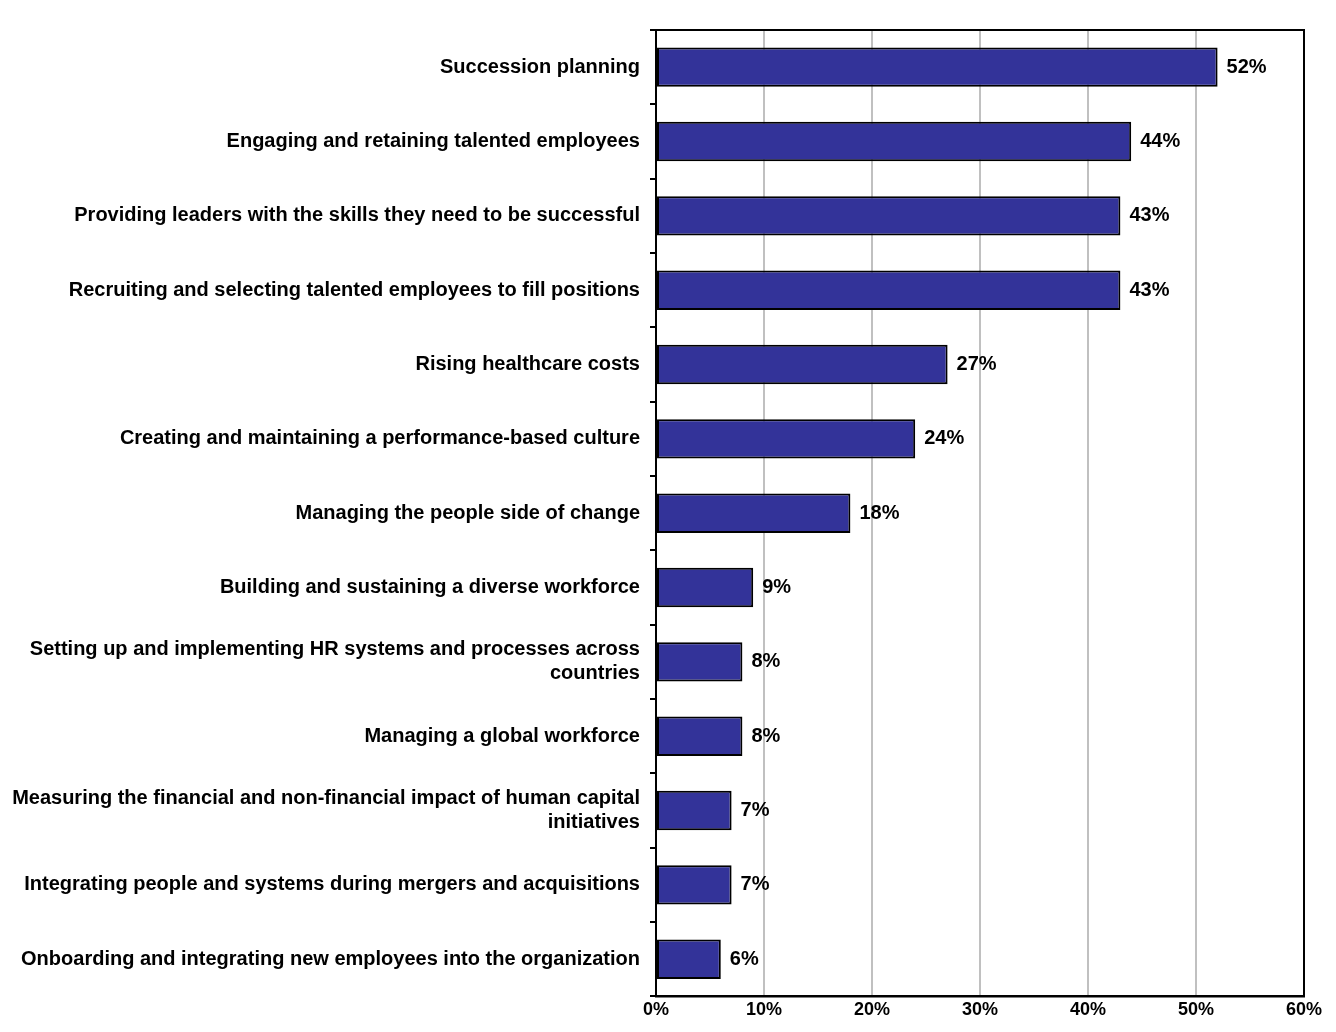 The width and height of the screenshot is (1336, 1032). I want to click on y-tick-label: Succession planning, so click(539, 65).